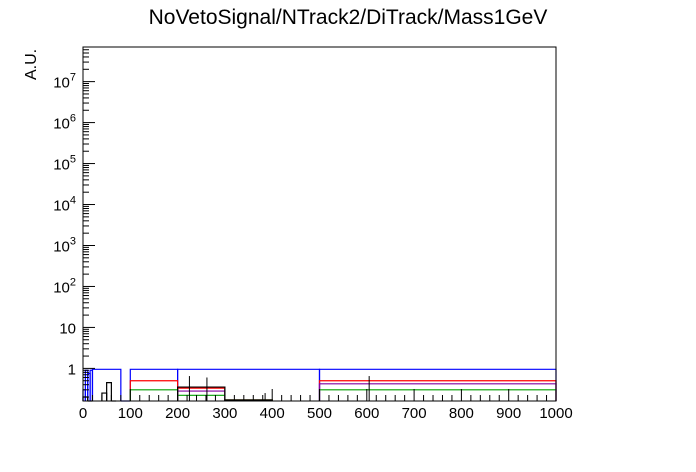 This screenshot has width=696, height=472. I want to click on y-tick-label: 10⁷, so click(64, 82).